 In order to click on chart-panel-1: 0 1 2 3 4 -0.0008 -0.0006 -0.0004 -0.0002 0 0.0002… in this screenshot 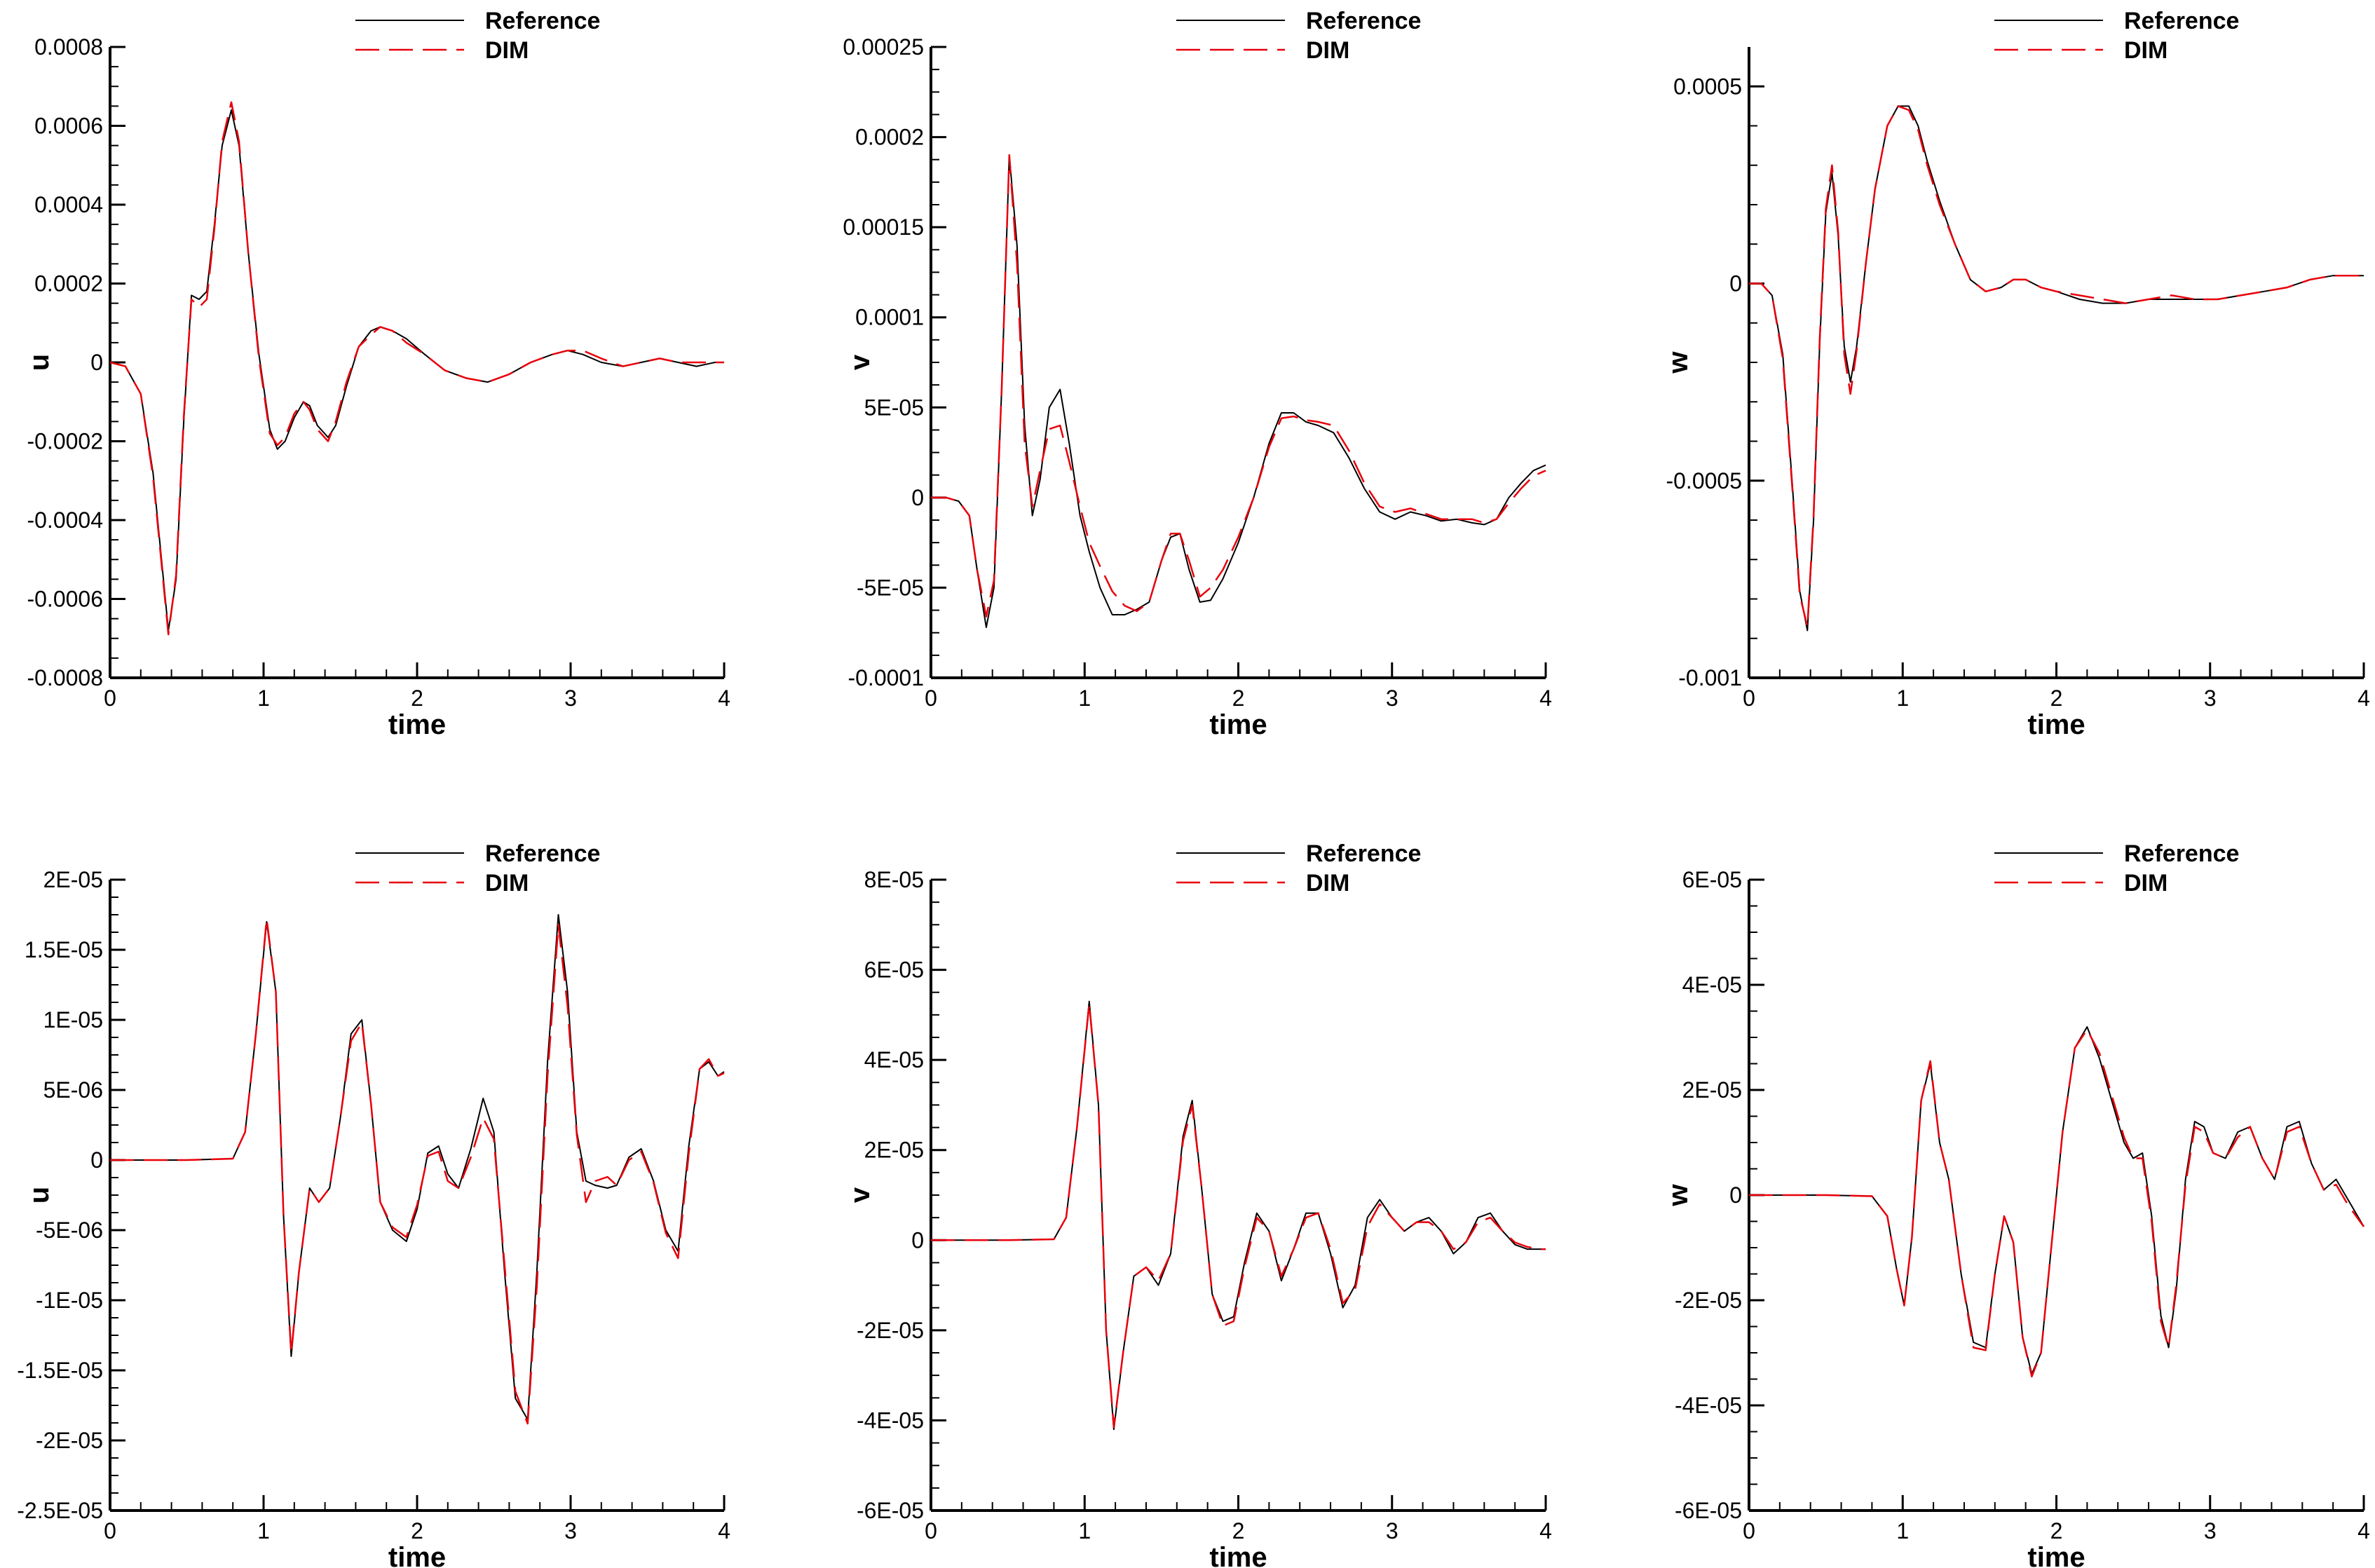, I will do `click(377, 374)`.